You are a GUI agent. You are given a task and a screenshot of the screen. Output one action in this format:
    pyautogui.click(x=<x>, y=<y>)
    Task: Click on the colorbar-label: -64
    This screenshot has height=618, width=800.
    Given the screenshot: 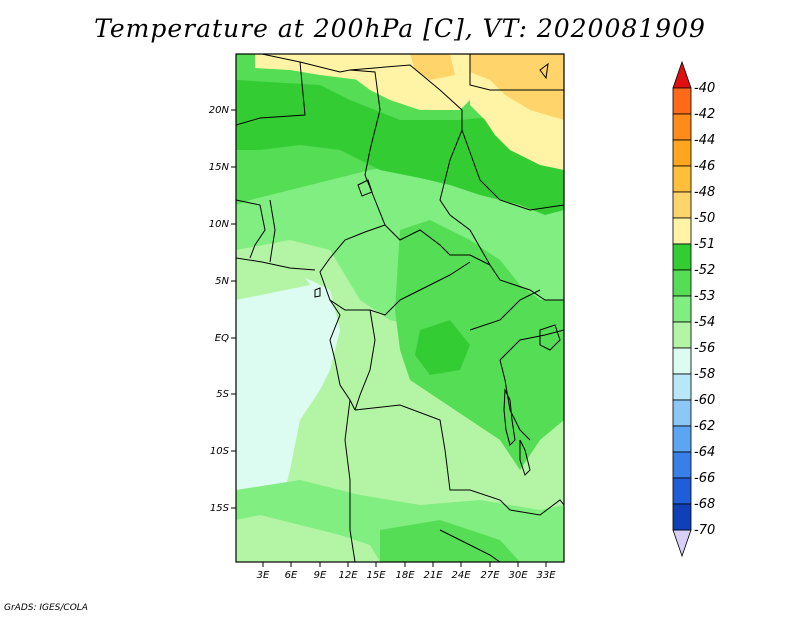 What is the action you would take?
    pyautogui.click(x=704, y=452)
    